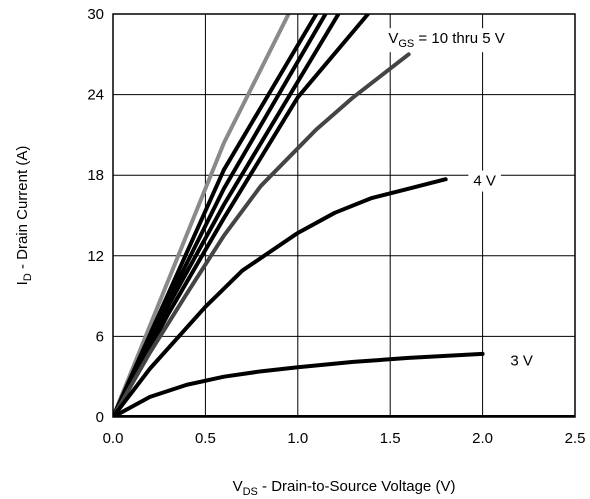 The width and height of the screenshot is (590, 499). I want to click on x-tick-label: 1.0, so click(297, 438).